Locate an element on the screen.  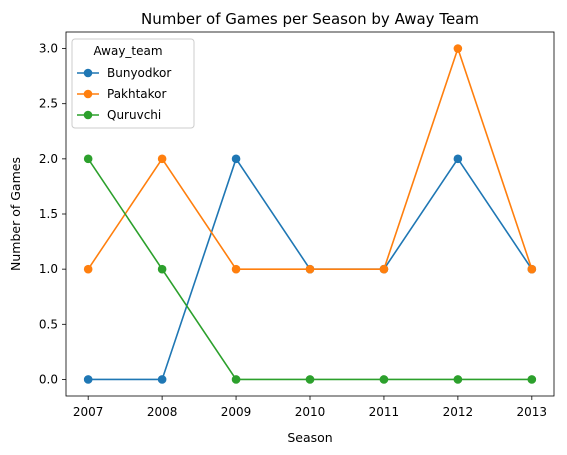
data-point-quruvchi-2008 is located at coordinates (162, 269).